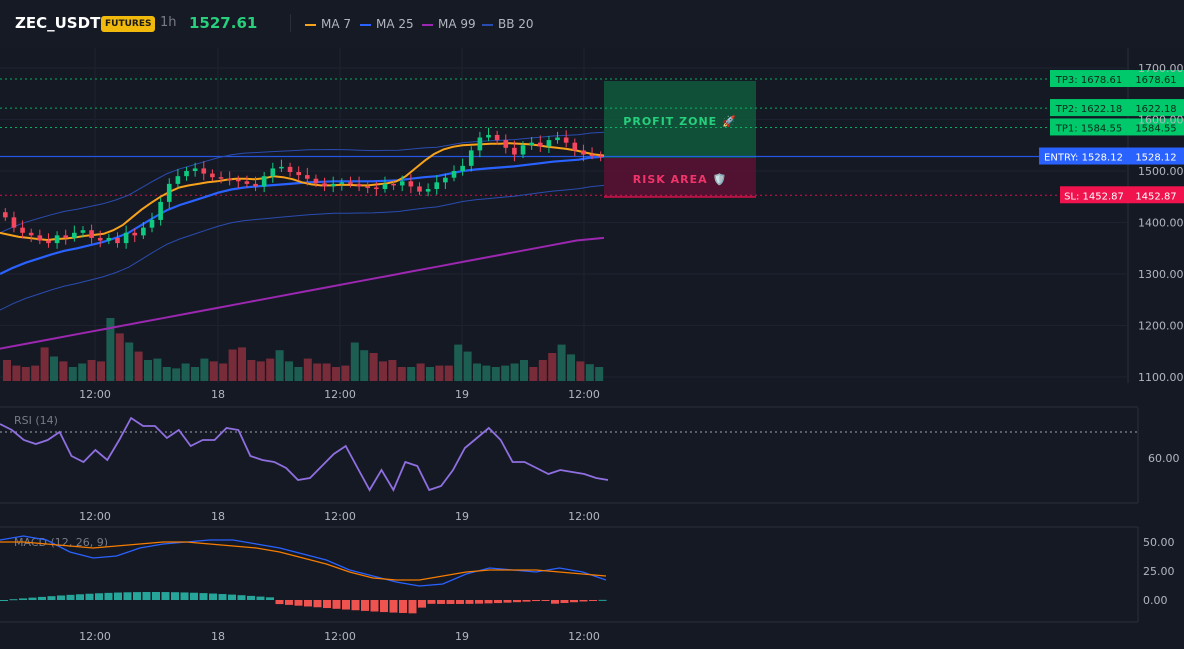 The width and height of the screenshot is (1184, 649). Describe the element at coordinates (427, 24) in the screenshot. I see `ma99-swatch-icon` at that location.